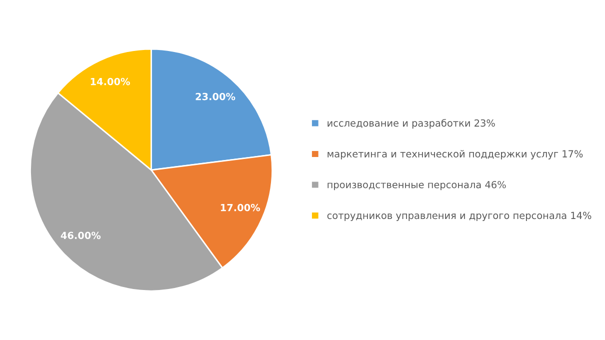 This screenshot has width=605, height=340. Describe the element at coordinates (240, 208) in the screenshot. I see `data-label: 17.00%` at that location.